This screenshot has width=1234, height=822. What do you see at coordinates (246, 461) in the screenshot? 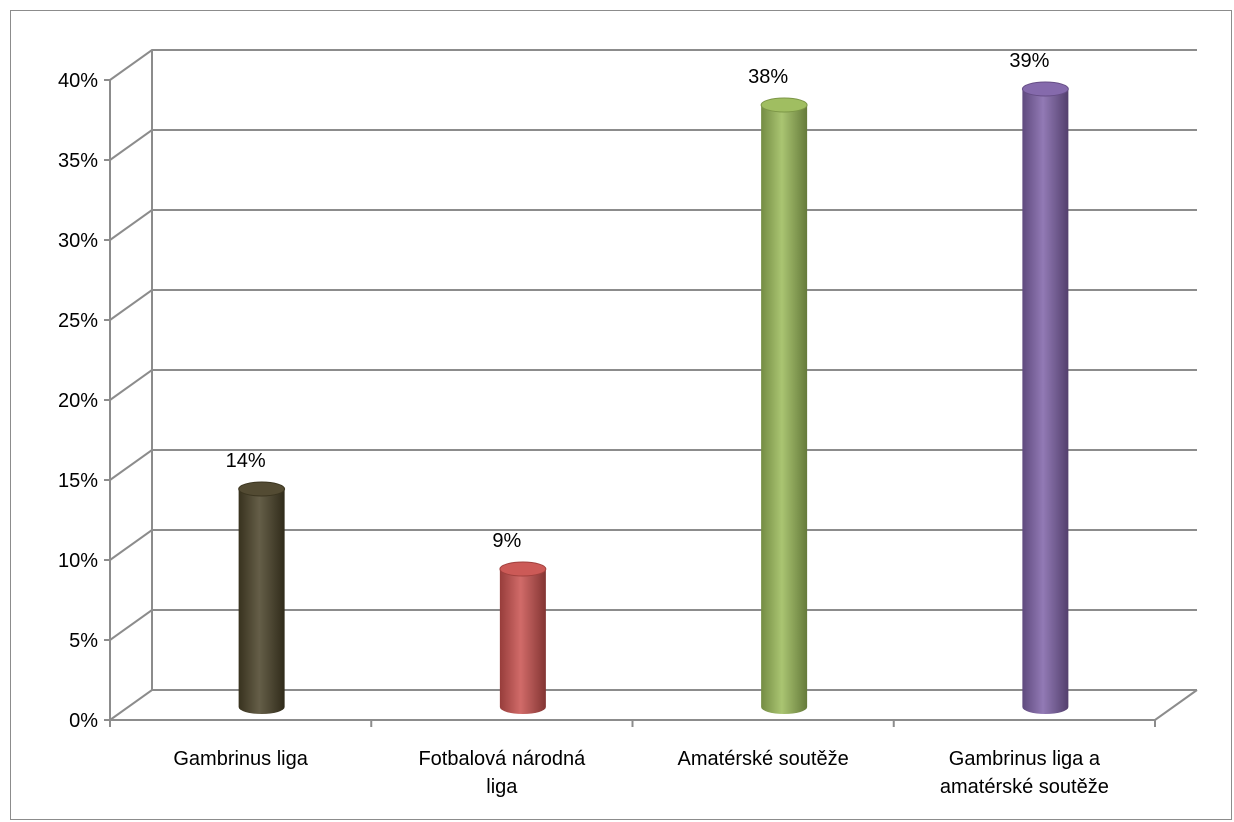
I see `data-label: 14%` at bounding box center [246, 461].